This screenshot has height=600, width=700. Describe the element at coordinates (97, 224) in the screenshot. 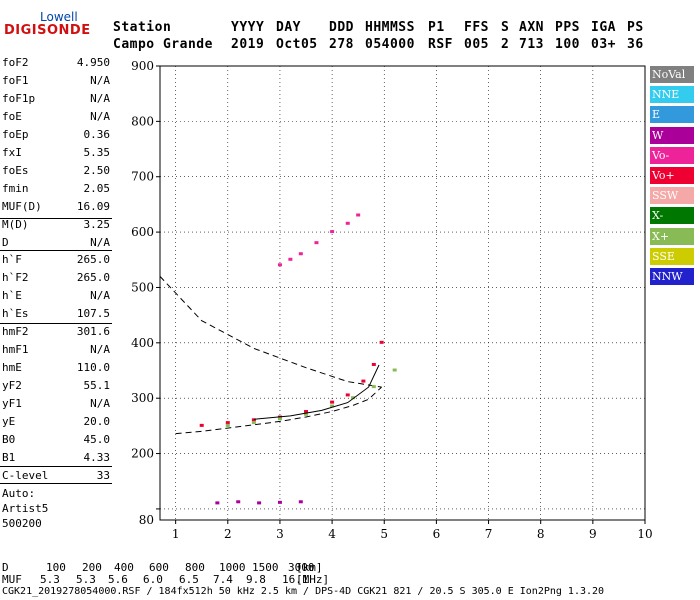

I see `param-value: 3.25` at that location.